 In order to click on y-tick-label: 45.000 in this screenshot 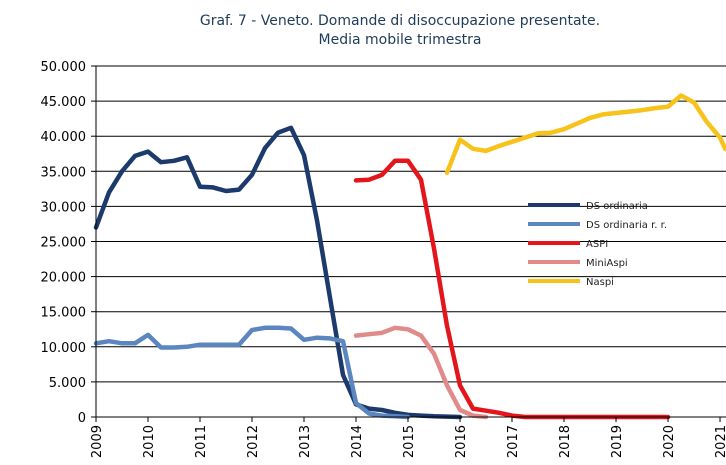, I will do `click(64, 102)`.